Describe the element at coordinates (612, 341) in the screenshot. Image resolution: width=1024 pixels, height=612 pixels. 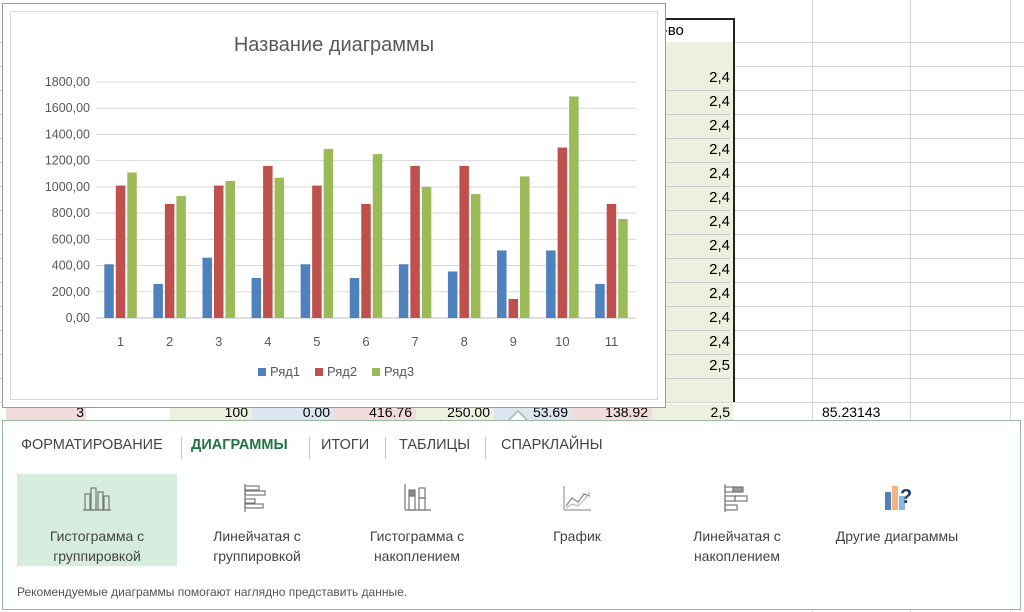
I see `x-tick-label: 11` at that location.